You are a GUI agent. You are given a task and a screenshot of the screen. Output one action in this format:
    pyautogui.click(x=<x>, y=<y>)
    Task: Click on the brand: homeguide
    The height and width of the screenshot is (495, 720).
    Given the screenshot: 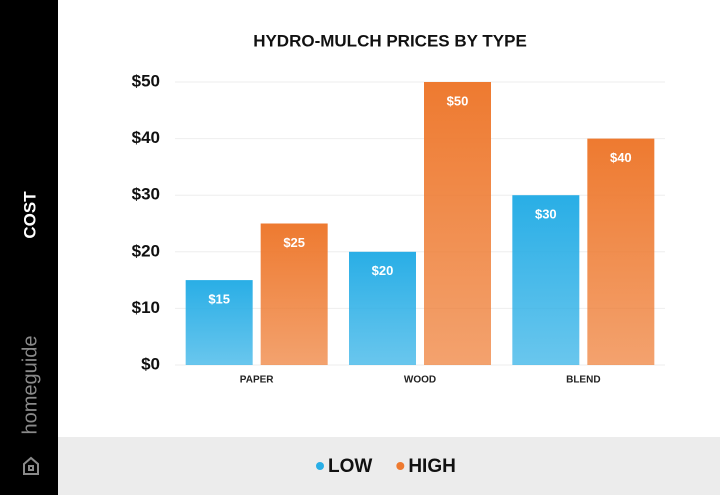 What is the action you would take?
    pyautogui.click(x=30, y=385)
    